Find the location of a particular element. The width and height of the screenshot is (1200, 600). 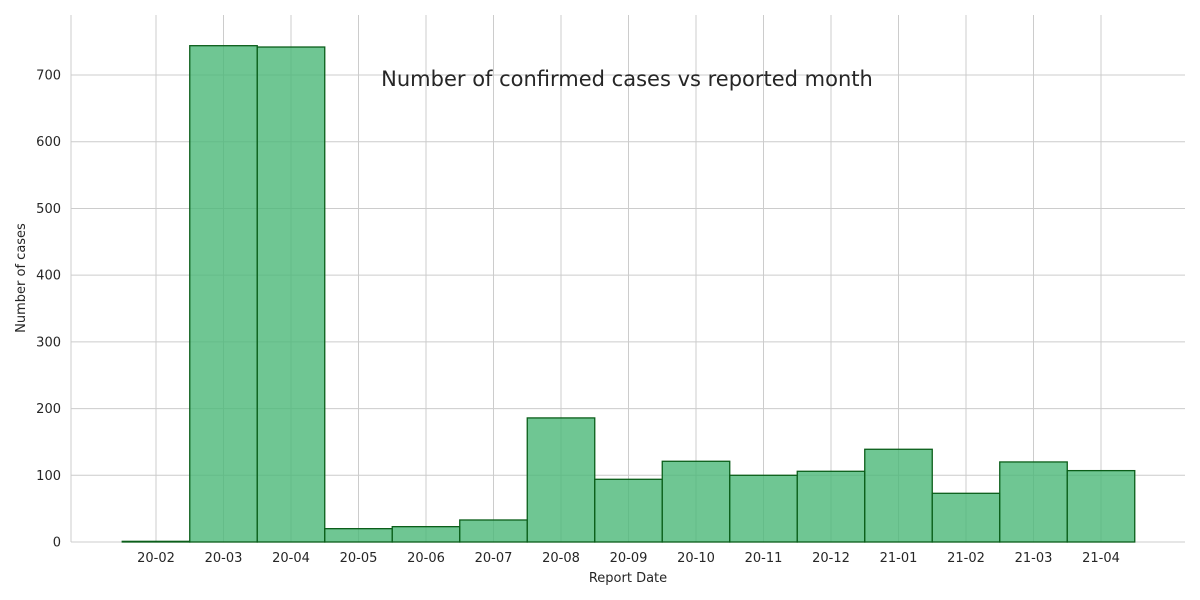

x-tick-label: 21-04 is located at coordinates (1101, 558).